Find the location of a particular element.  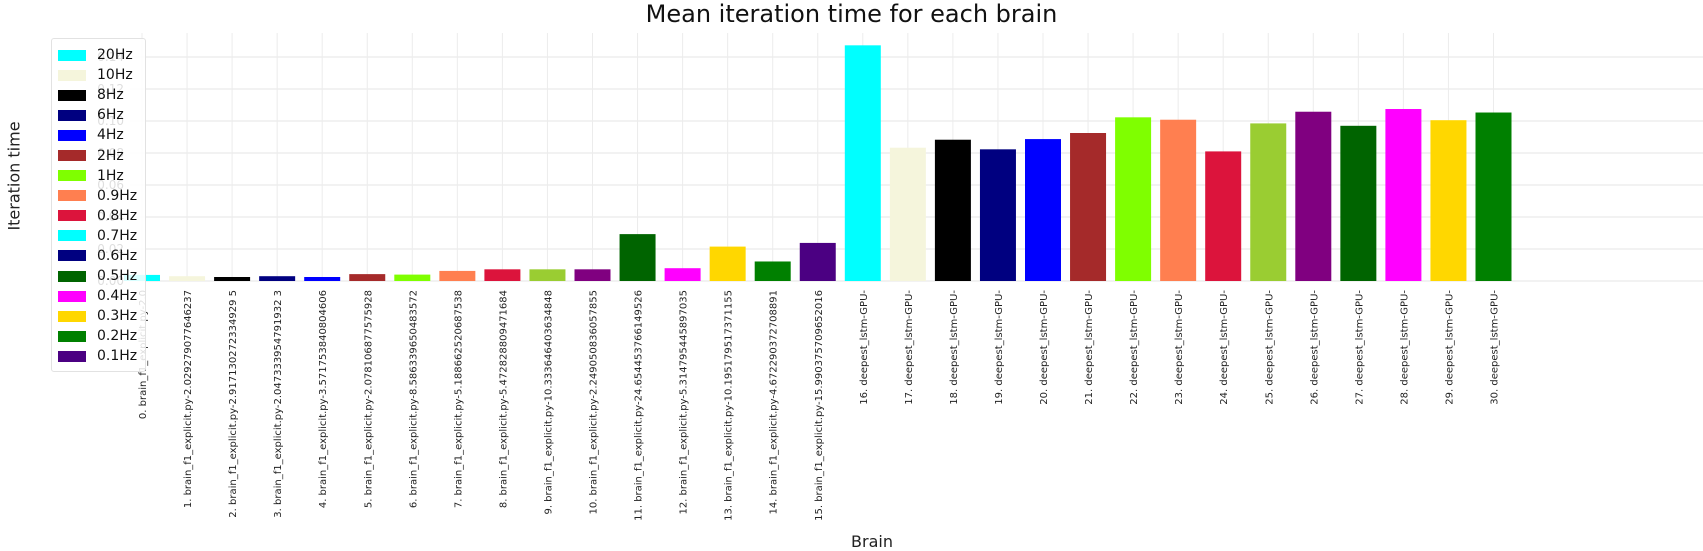

x-tick-label: 23. deepest_lstm-GPU- is located at coordinates (1179, 347).